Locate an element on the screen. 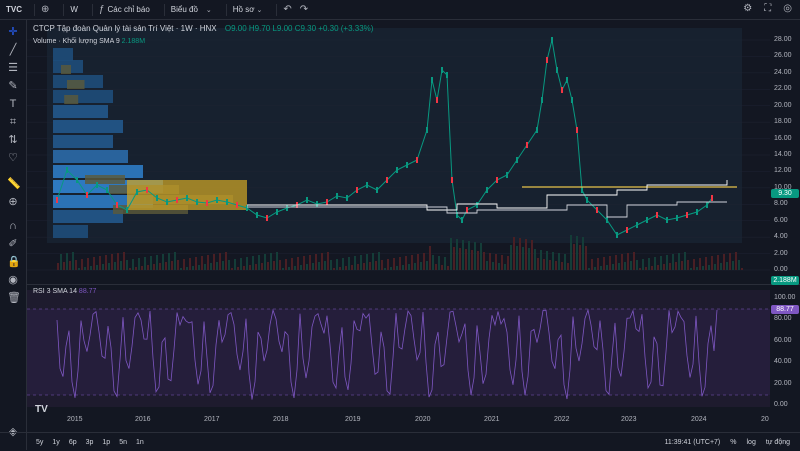  pane-divider is located at coordinates (413, 284).